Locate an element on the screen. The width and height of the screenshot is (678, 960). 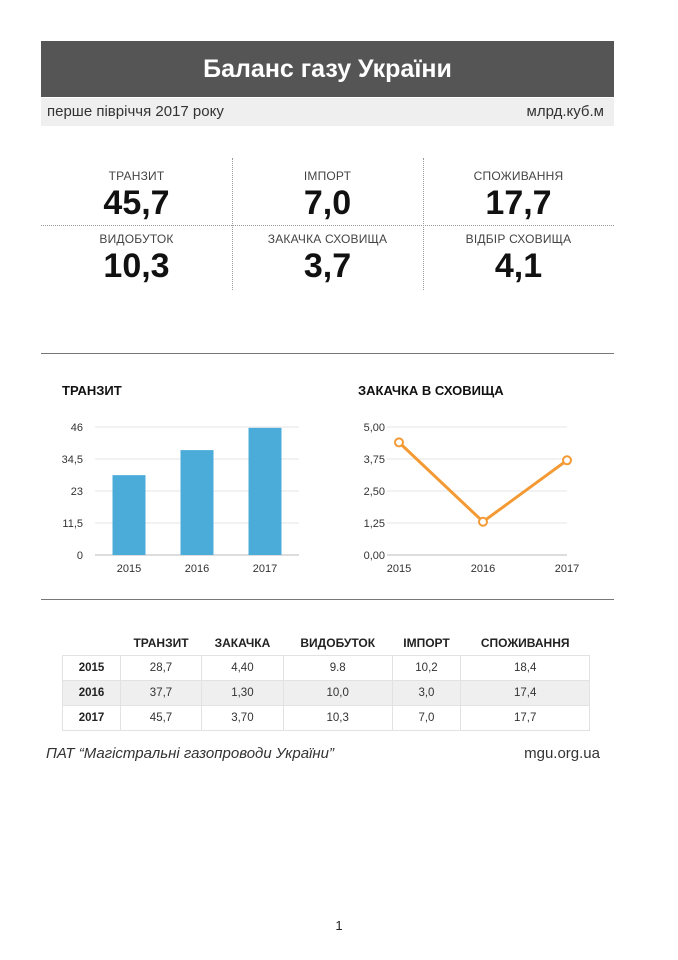
table-cell: 17,7 is located at coordinates (525, 718).